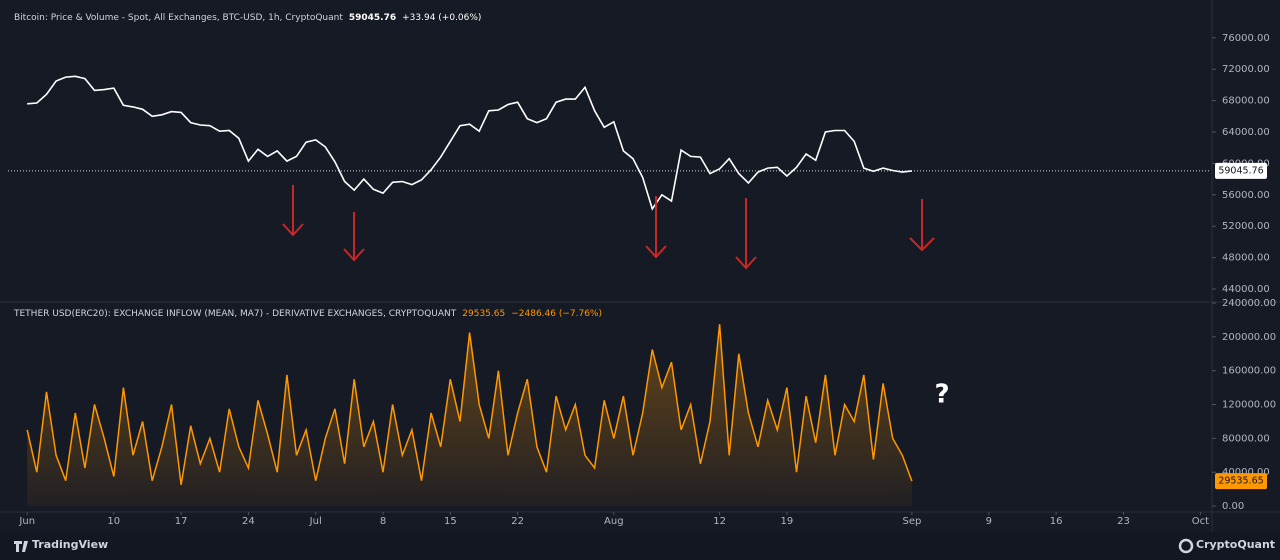 This screenshot has height=560, width=1280. I want to click on x-tick-label: 10, so click(113, 521).